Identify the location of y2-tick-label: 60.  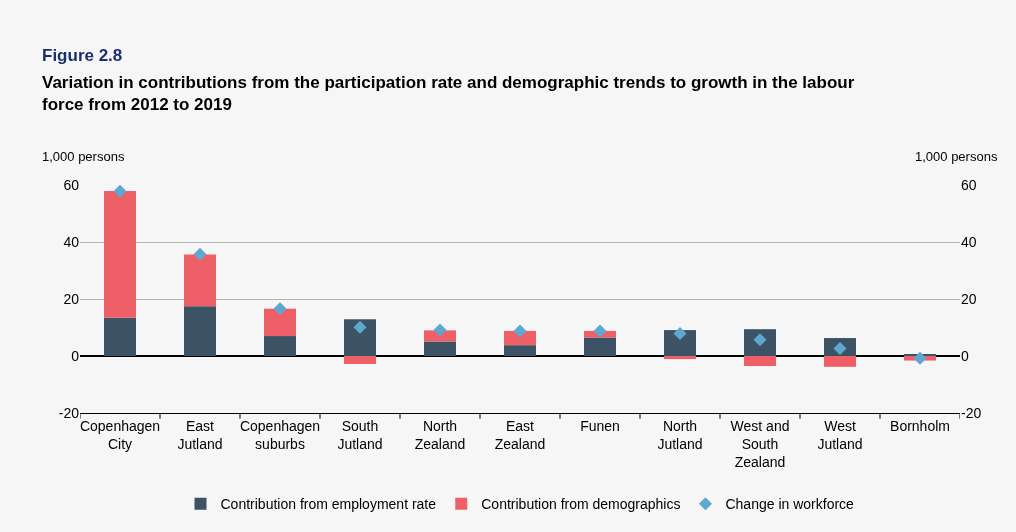
(969, 184).